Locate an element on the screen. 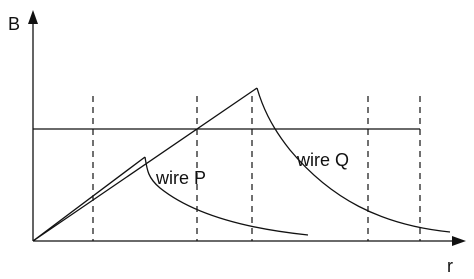 The image size is (474, 279). x-axis-label: r is located at coordinates (450, 266).